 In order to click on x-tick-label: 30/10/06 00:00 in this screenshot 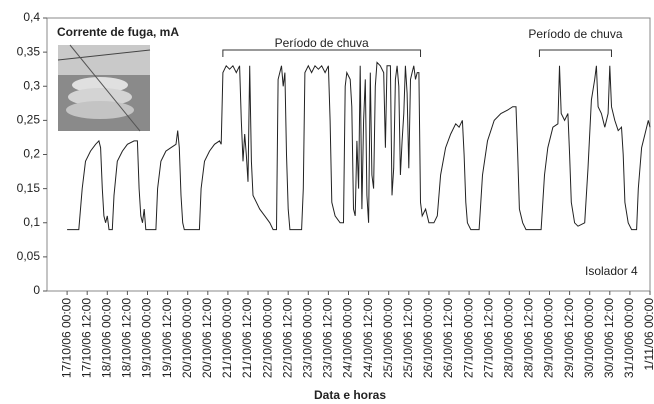, I will do `click(589, 338)`.